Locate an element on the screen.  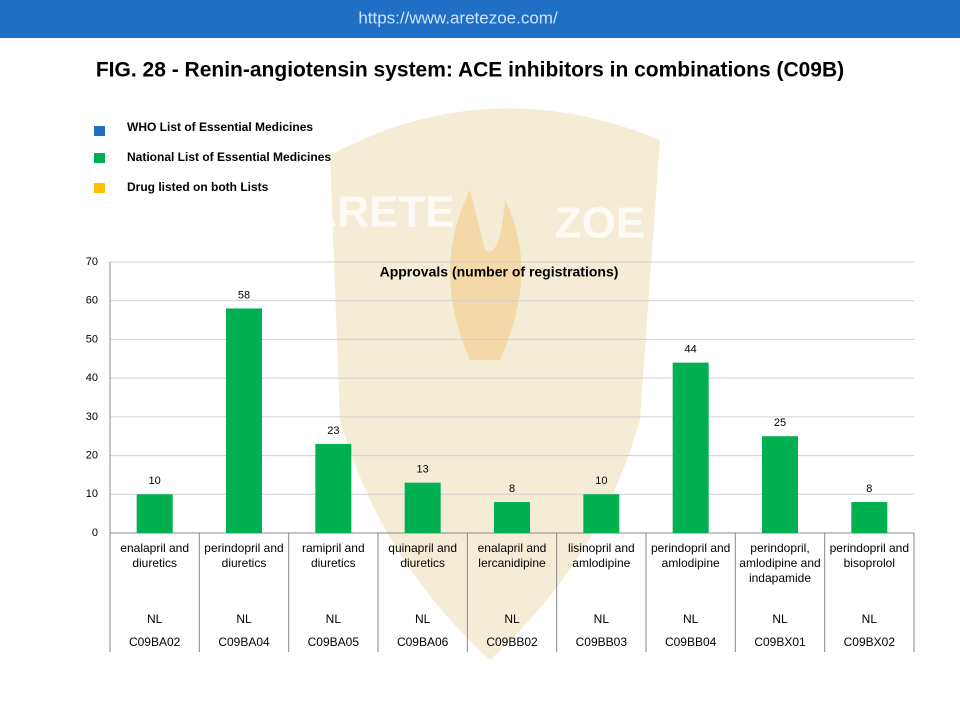
x-tick-label-box: perindopril and diuretics is located at coordinates (244, 555).